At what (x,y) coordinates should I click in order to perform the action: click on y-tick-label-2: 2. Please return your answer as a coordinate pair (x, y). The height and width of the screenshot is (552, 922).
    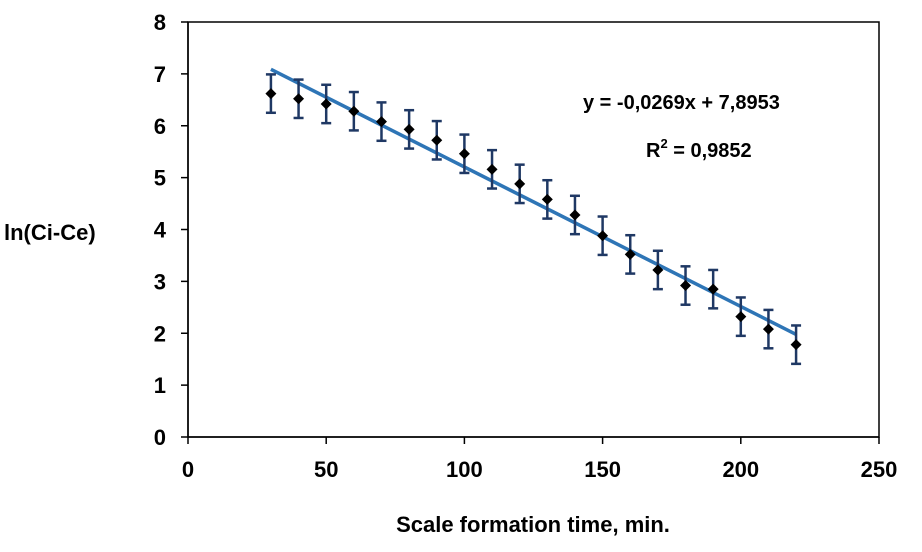
    Looking at the image, I should click on (160, 333).